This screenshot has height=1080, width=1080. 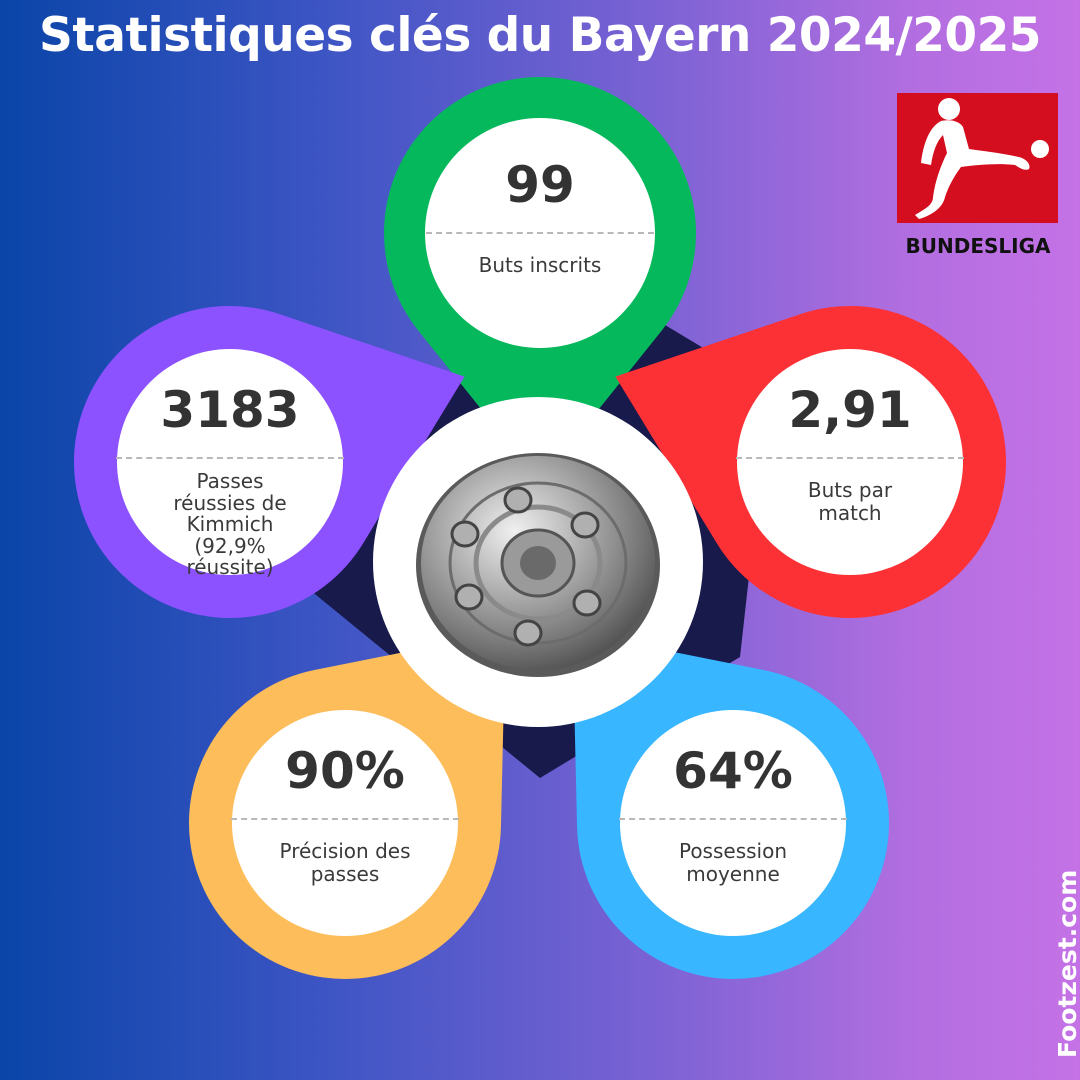 What do you see at coordinates (345, 823) in the screenshot?
I see `stat-card-pass-accuracy: 90% Précision des passes` at bounding box center [345, 823].